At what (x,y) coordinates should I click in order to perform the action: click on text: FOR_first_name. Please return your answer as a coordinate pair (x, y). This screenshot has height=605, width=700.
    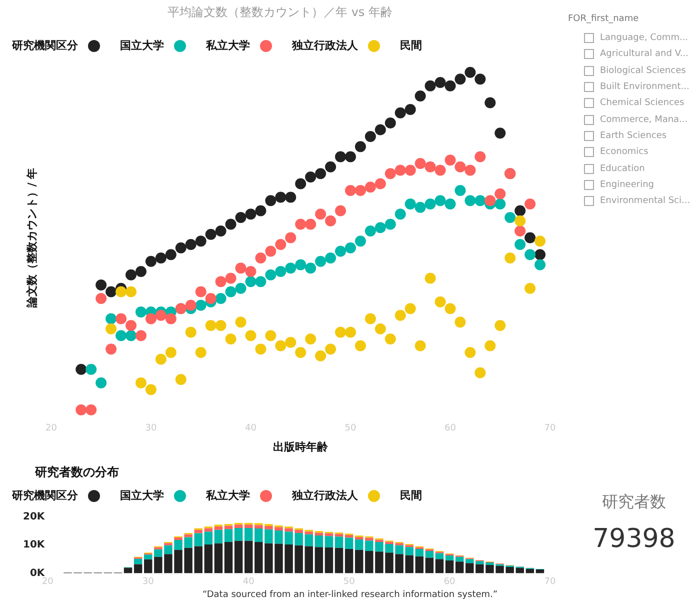
    Looking at the image, I should click on (603, 19).